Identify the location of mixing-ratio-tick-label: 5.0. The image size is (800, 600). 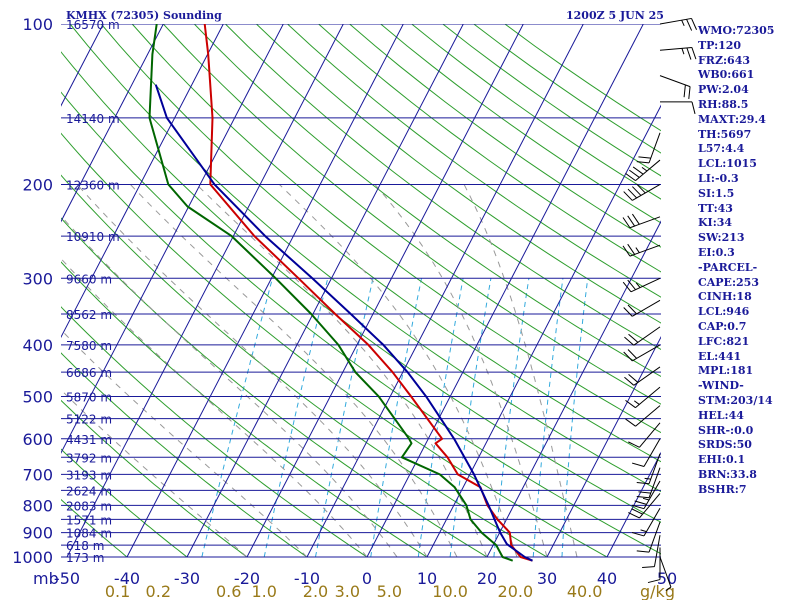
(389, 591).